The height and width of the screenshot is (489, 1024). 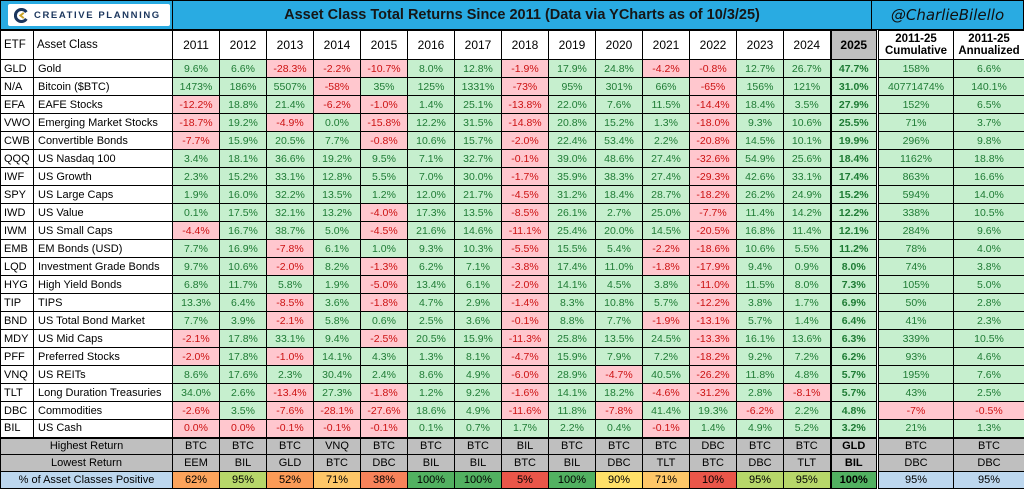 What do you see at coordinates (713, 123) in the screenshot?
I see `return-cell: -18.0%` at bounding box center [713, 123].